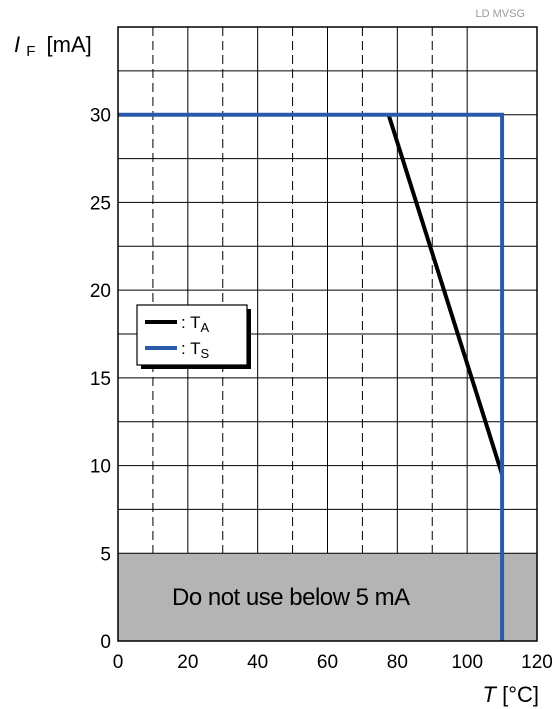 The height and width of the screenshot is (709, 557). I want to click on x-tick-label: 80, so click(397, 662).